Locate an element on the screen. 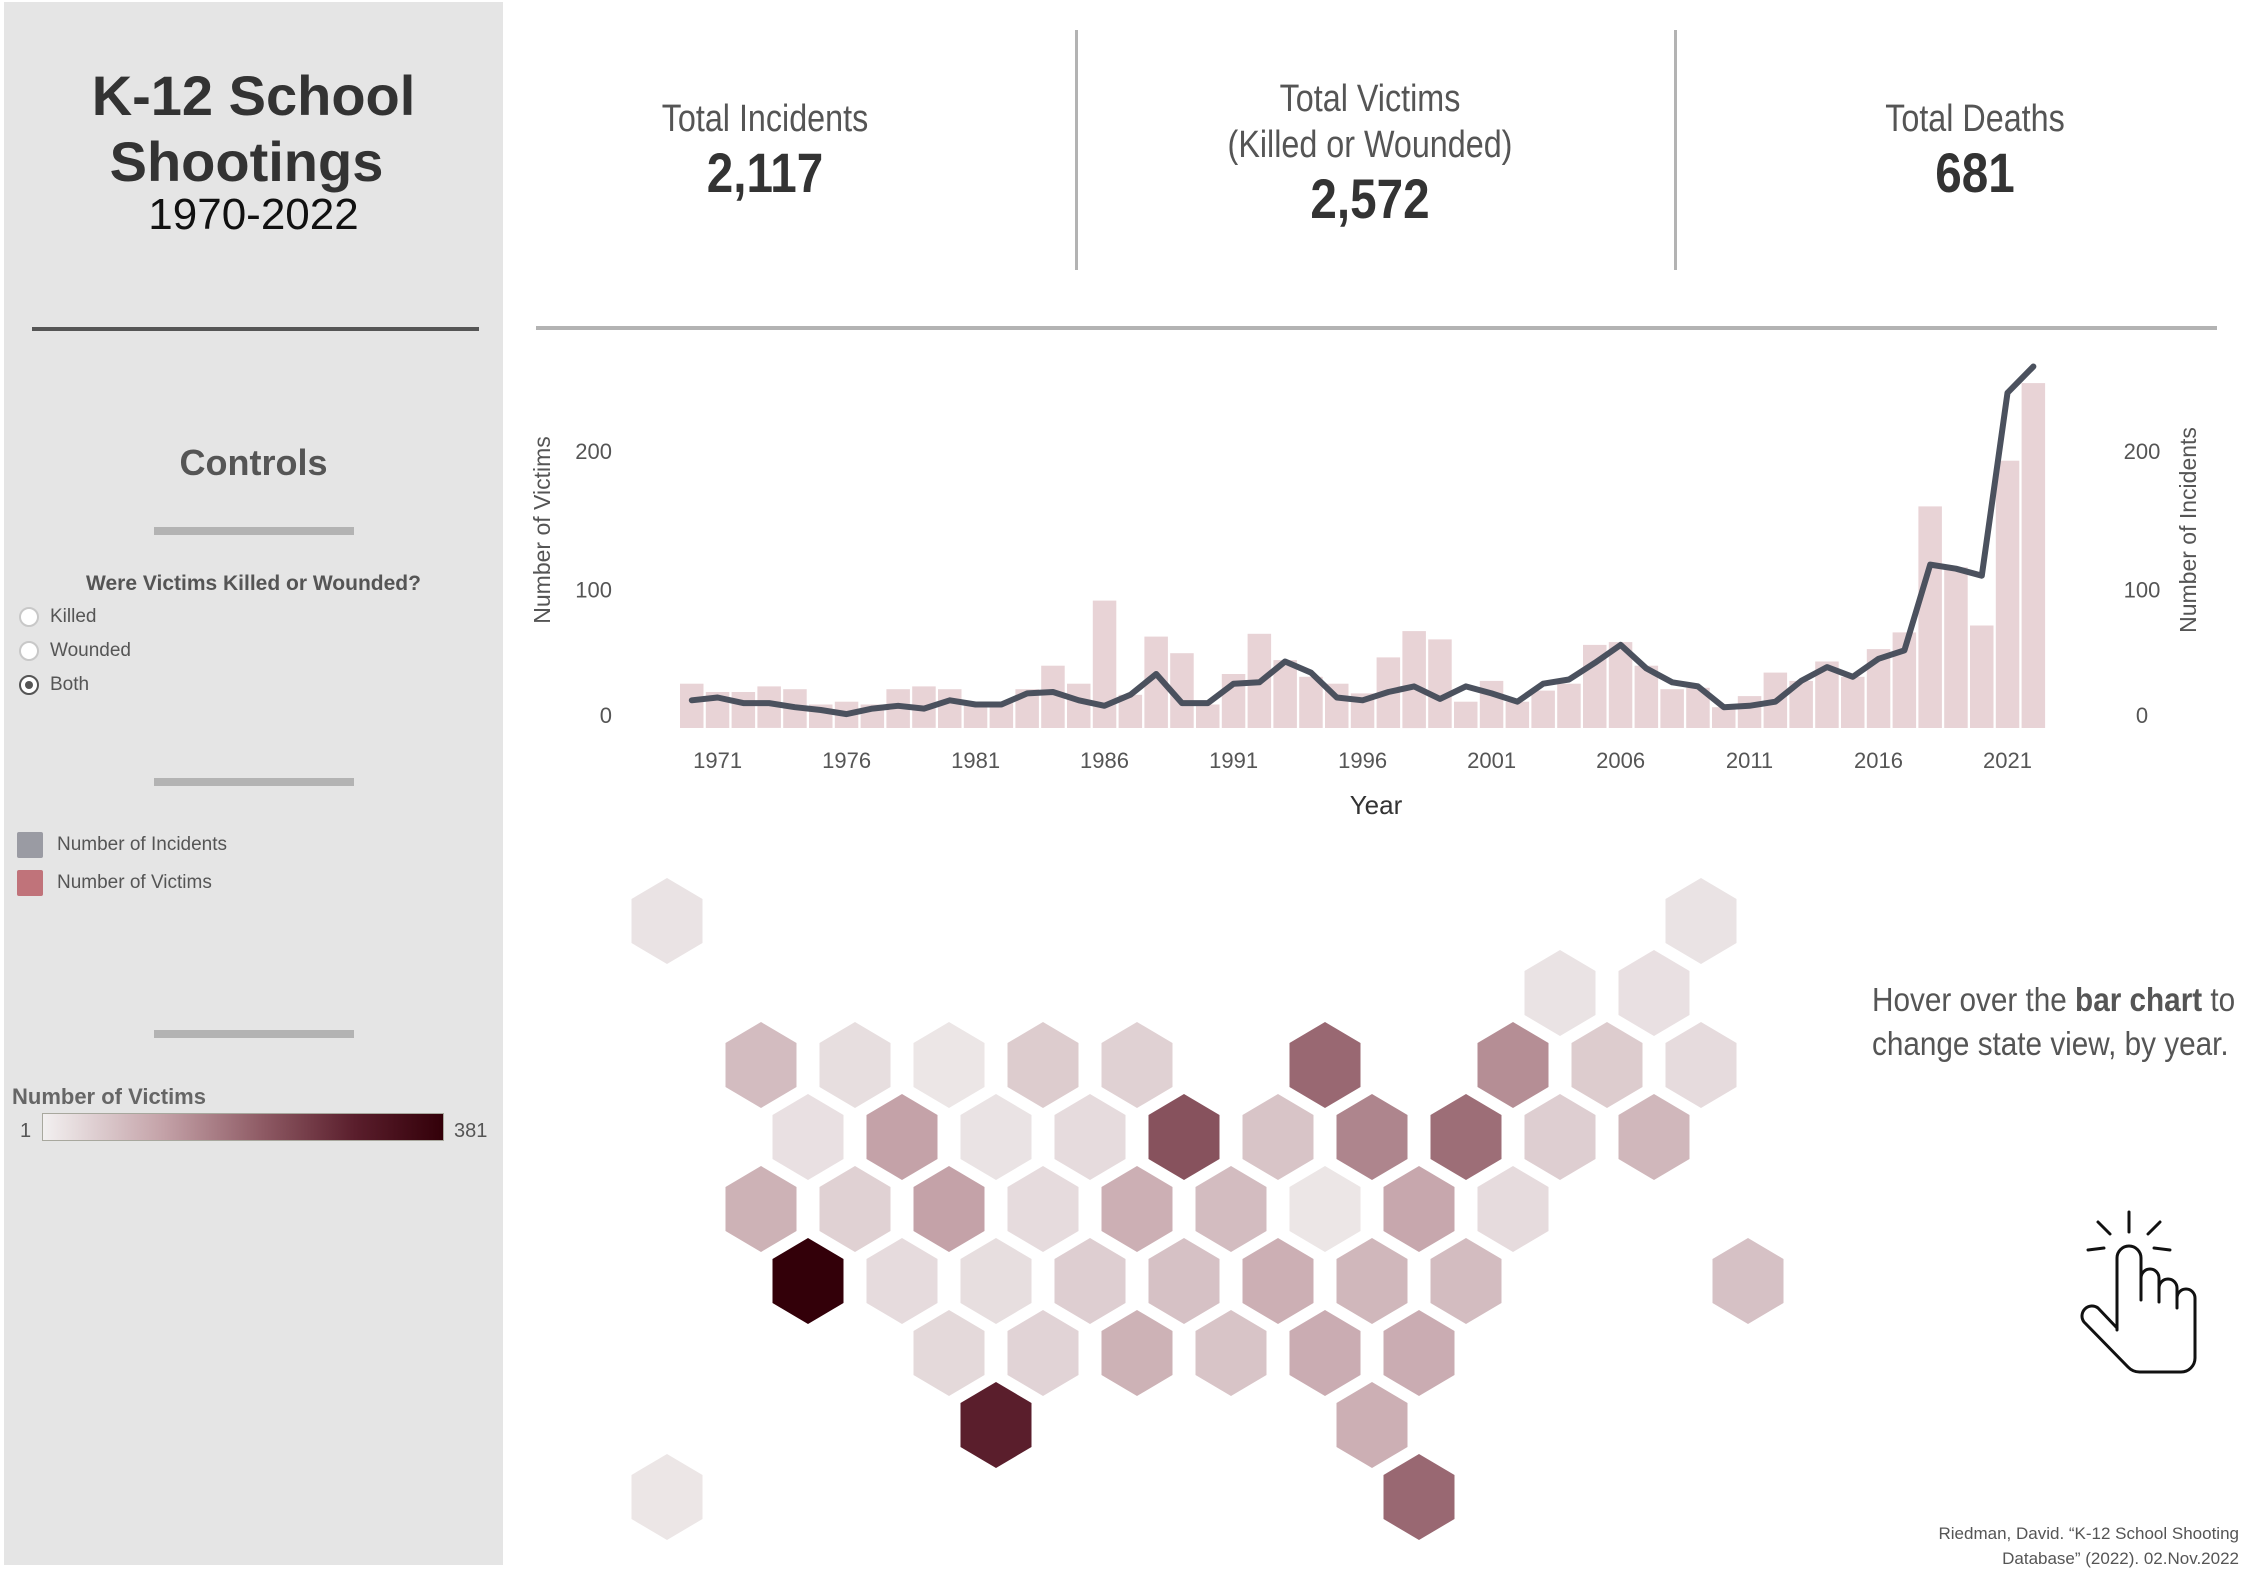 The width and height of the screenshot is (2242, 1575). bar-2015 is located at coordinates (1853, 702).